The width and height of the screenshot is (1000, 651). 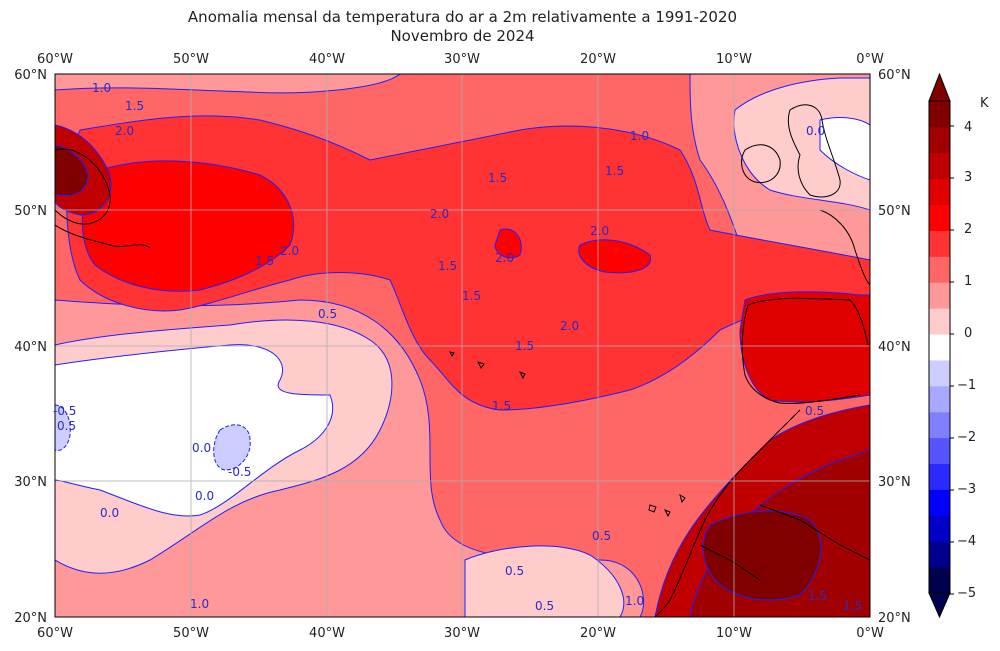 What do you see at coordinates (55, 633) in the screenshot?
I see `lon-label-bottom: 60°W` at bounding box center [55, 633].